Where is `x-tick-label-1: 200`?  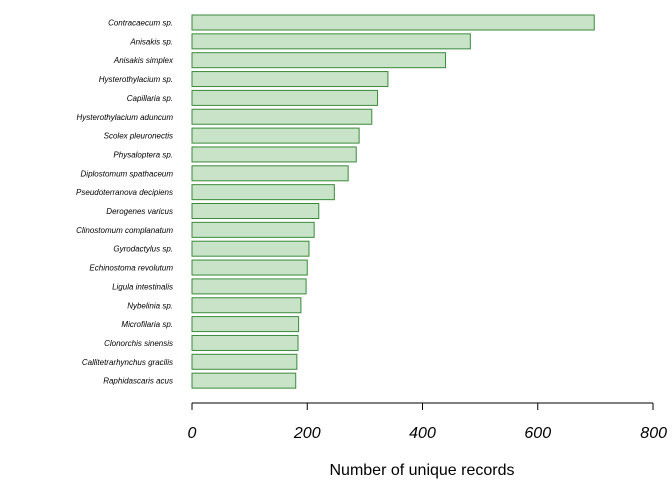
x-tick-label-1: 200 is located at coordinates (307, 433).